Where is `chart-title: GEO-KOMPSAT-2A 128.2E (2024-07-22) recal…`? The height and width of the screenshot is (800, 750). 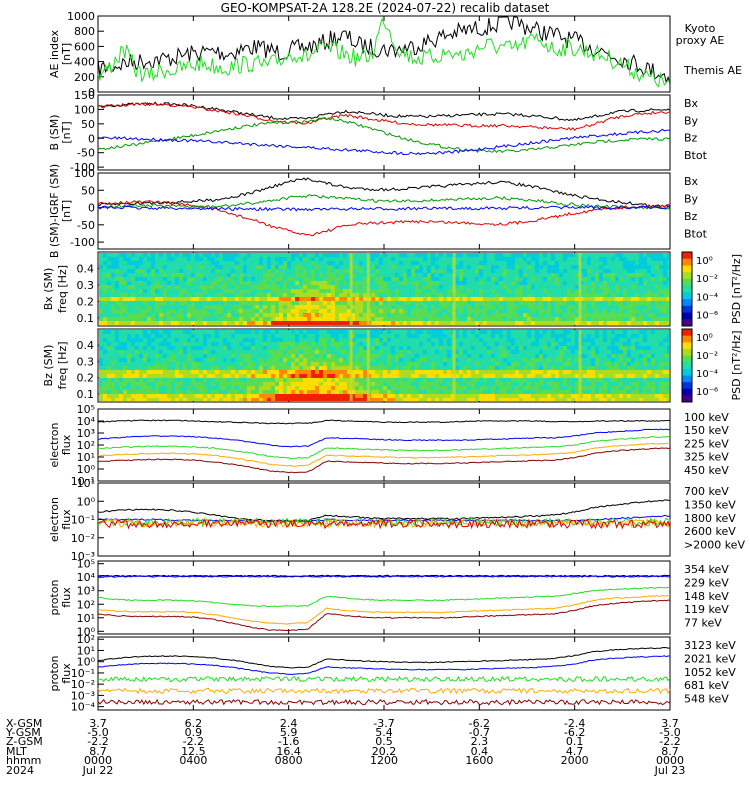
chart-title: GEO-KOMPSAT-2A 128.2E (2024-07-22) recal… is located at coordinates (385, 8).